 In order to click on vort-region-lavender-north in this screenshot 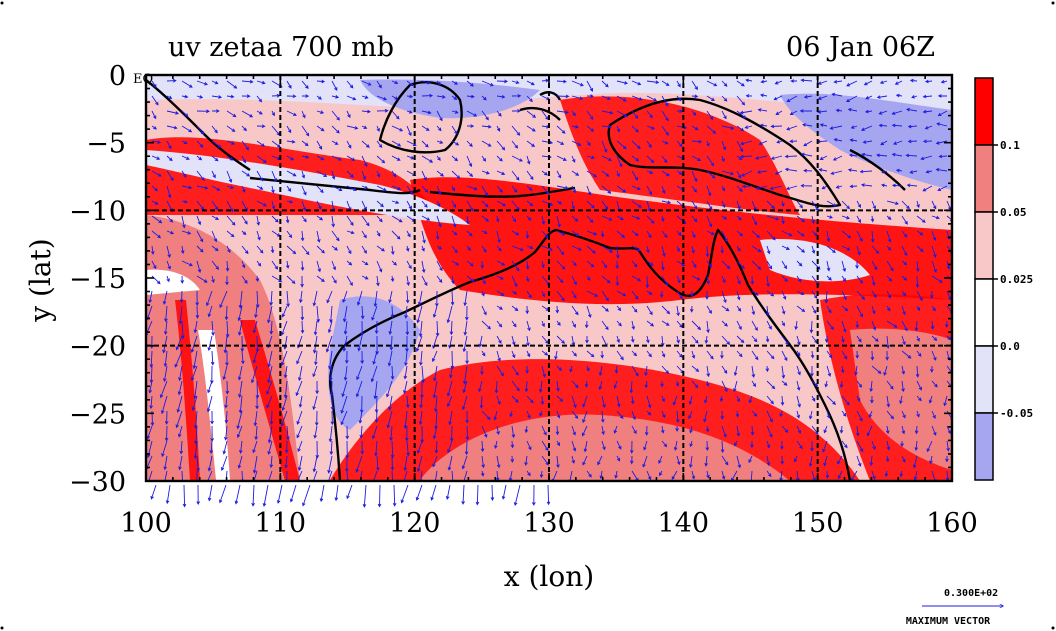, I will do `click(549, 97)`.